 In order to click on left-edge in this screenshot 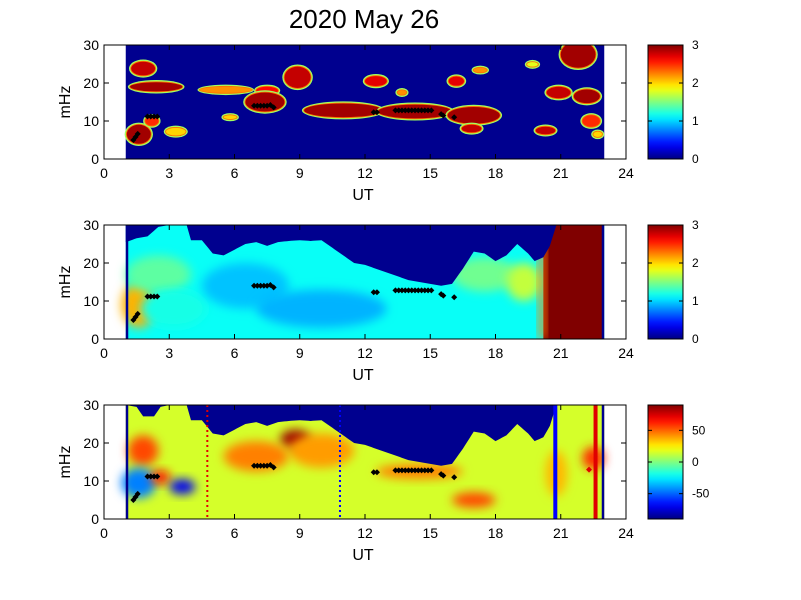, I will do `click(127, 282)`.